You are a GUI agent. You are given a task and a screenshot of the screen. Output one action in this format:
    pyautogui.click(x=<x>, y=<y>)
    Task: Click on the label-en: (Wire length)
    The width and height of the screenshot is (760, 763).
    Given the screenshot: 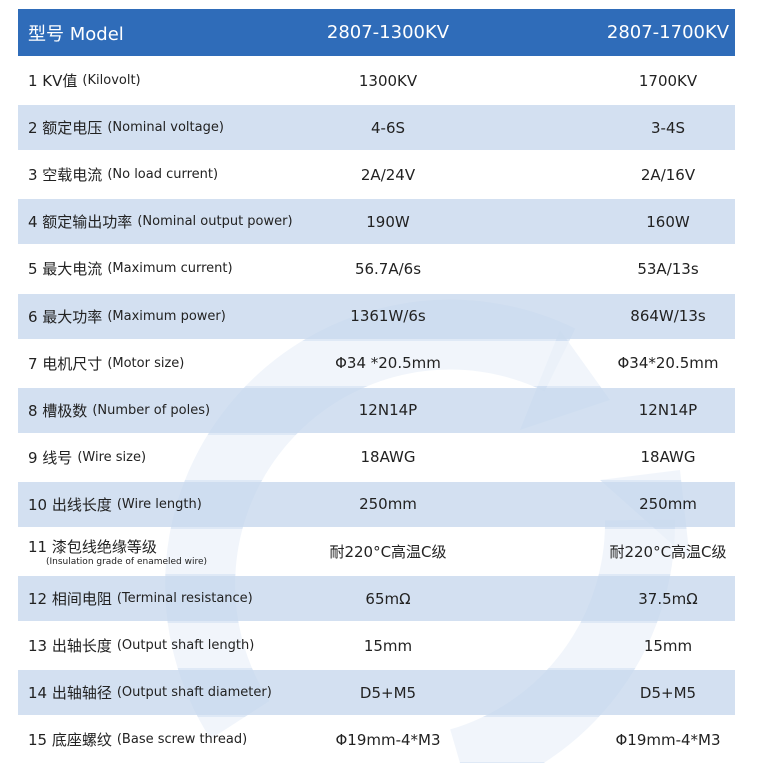 What is the action you would take?
    pyautogui.click(x=159, y=504)
    